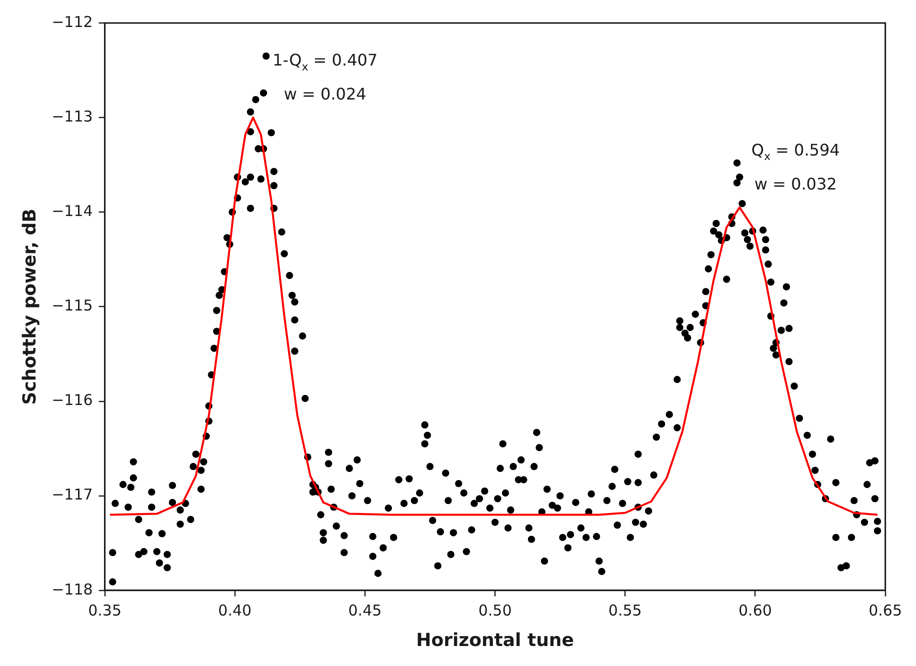 This screenshot has width=916, height=666. I want to click on y-tick-label: −116, so click(72, 400).